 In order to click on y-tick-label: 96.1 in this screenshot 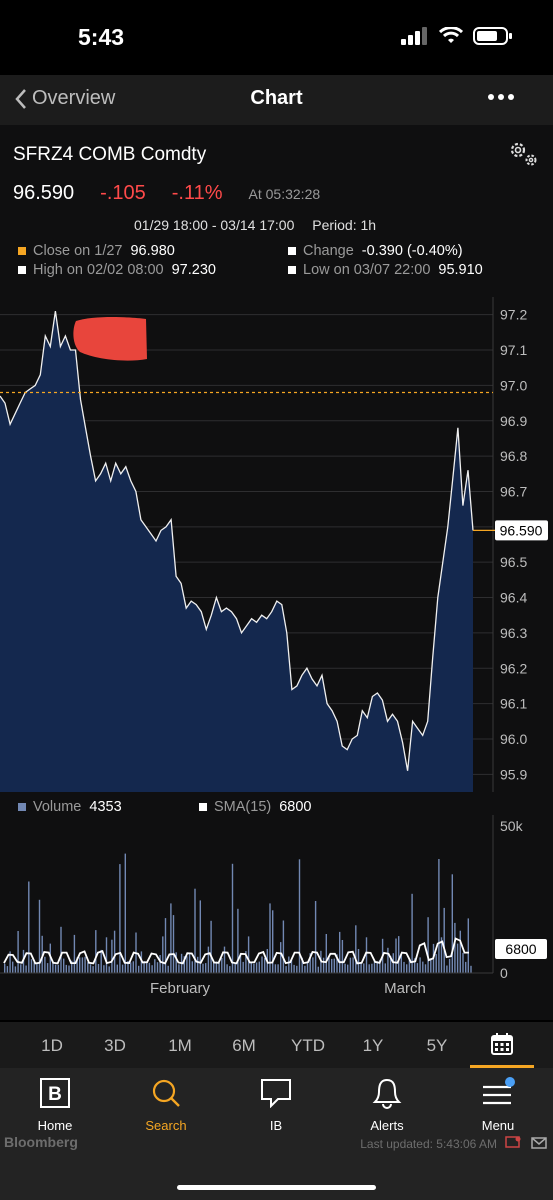, I will do `click(513, 704)`.